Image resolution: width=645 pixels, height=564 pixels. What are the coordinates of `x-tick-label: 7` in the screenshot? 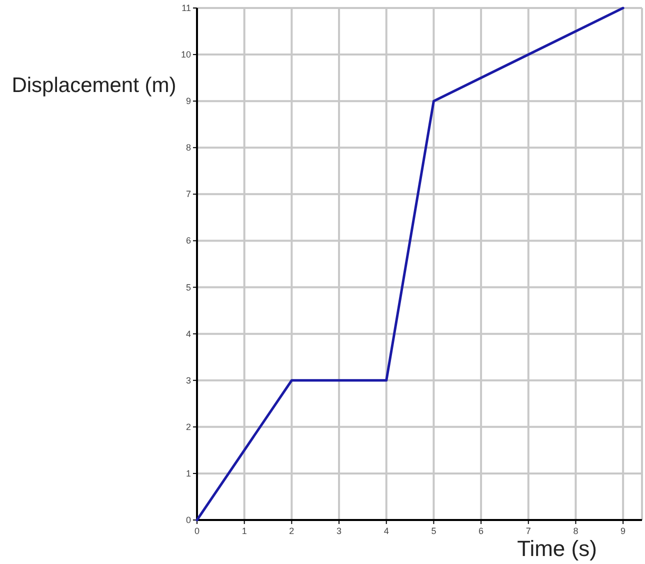 It's located at (528, 531).